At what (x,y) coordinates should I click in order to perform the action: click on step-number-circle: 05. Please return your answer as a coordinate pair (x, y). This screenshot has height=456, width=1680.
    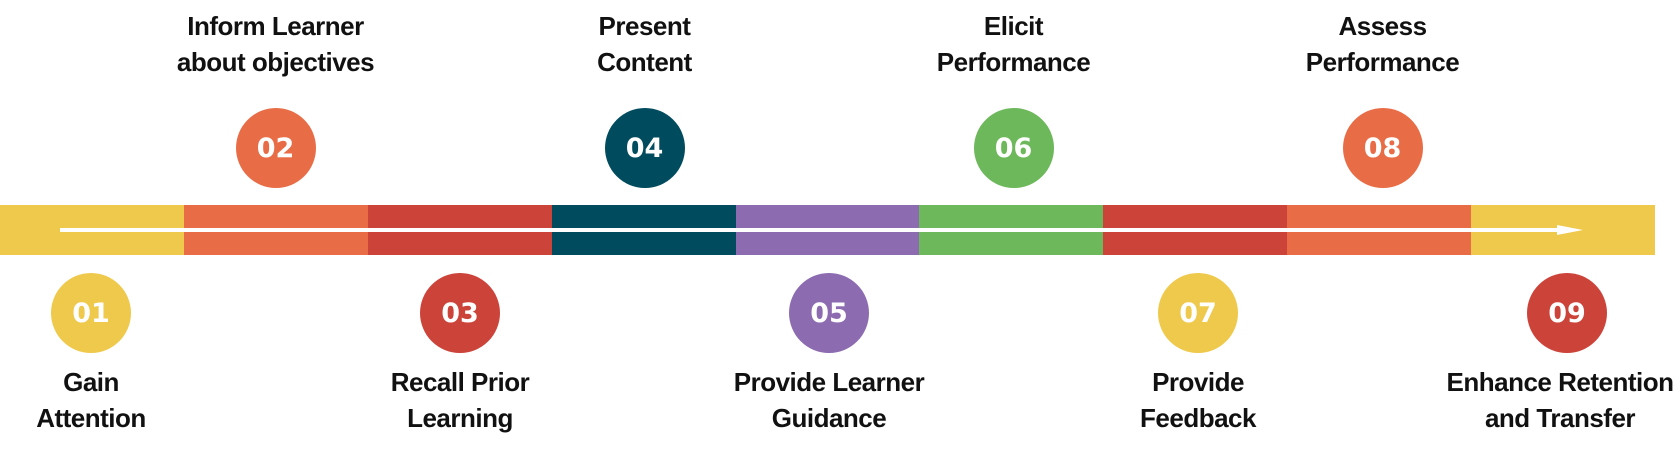
    Looking at the image, I should click on (829, 313).